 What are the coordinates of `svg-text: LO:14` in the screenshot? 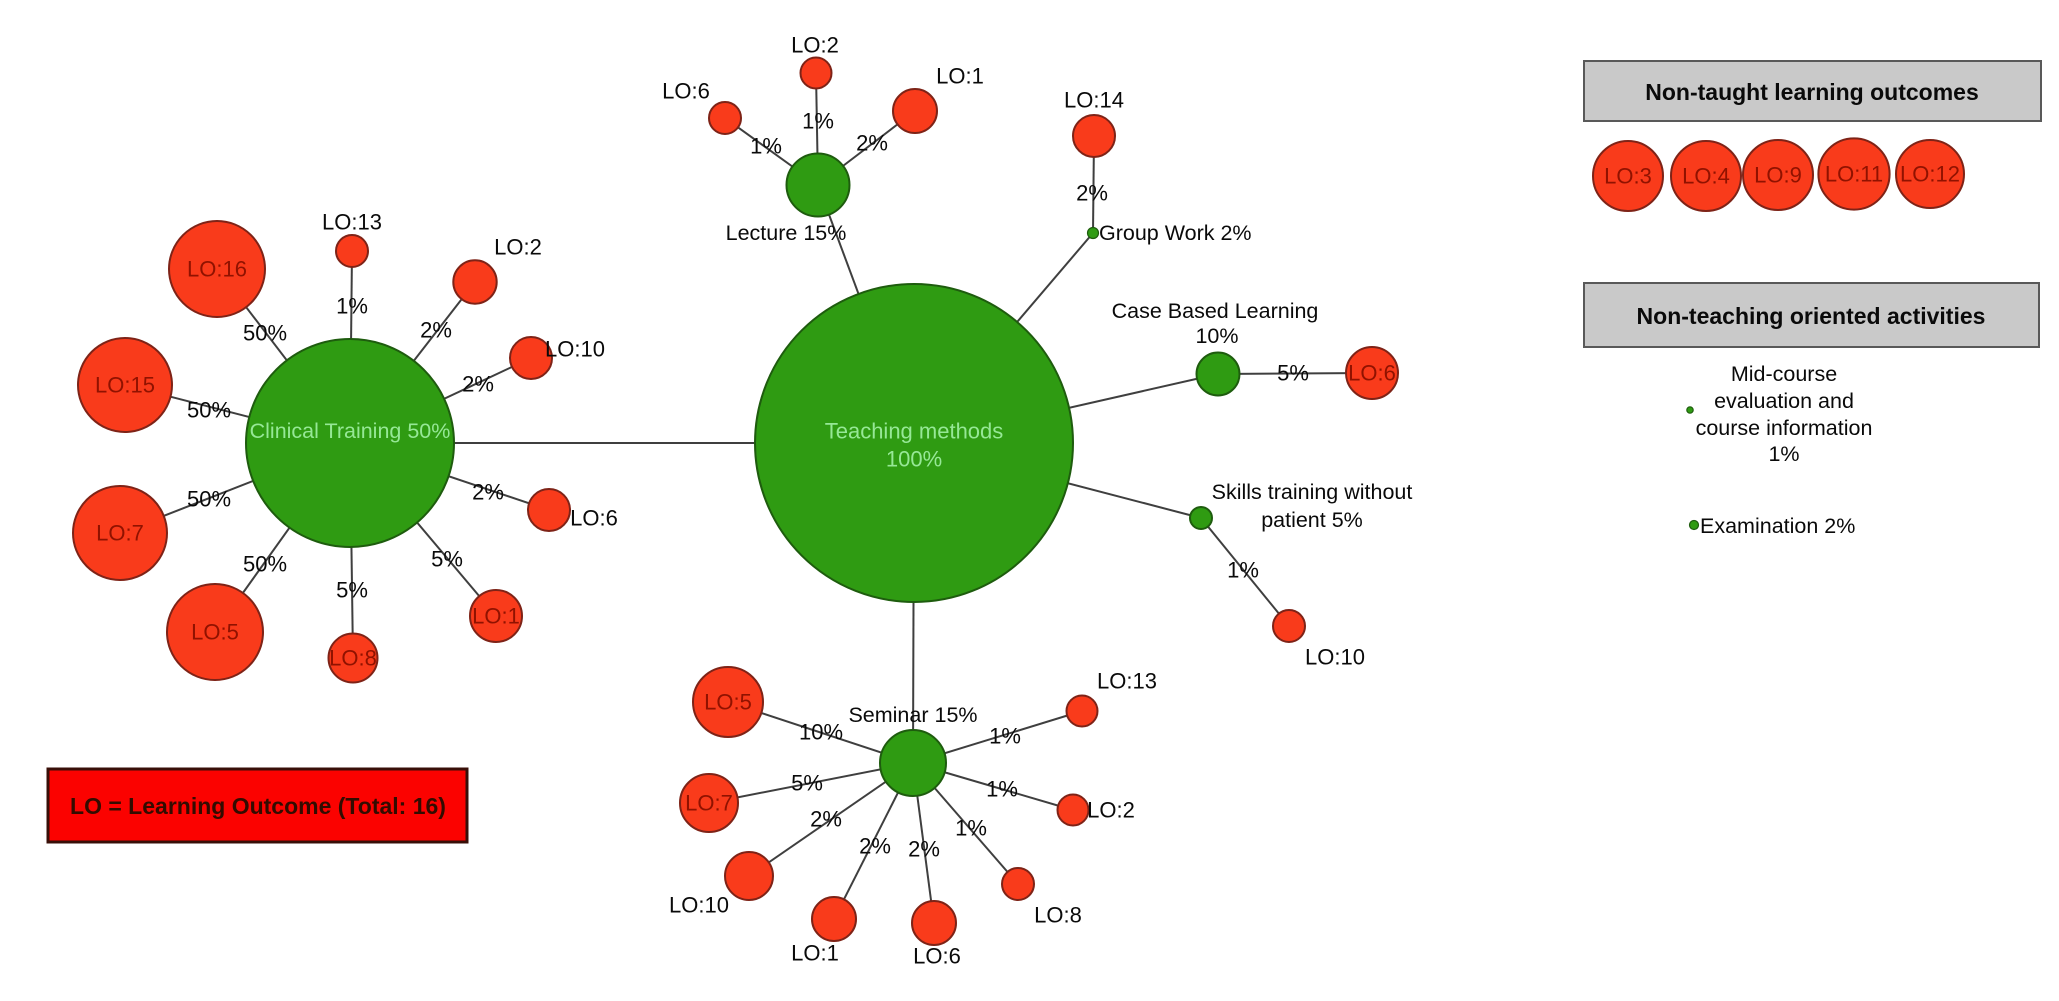 It's located at (1094, 100).